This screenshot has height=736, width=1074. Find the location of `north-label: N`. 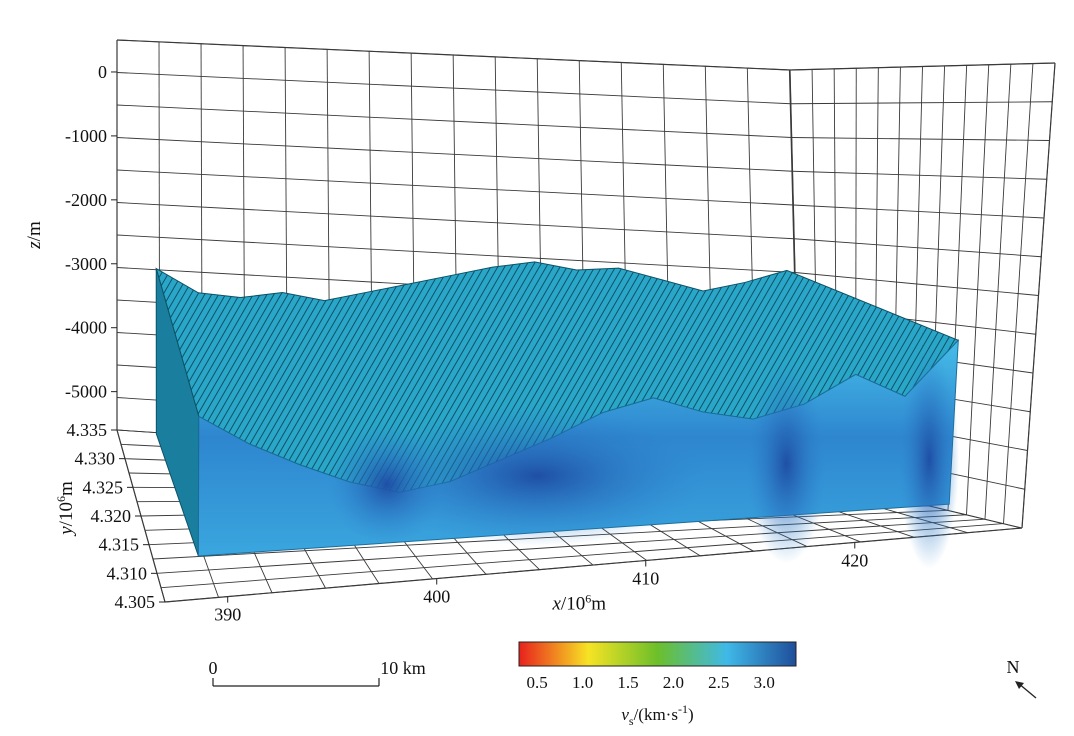

north-label: N is located at coordinates (1013, 667).